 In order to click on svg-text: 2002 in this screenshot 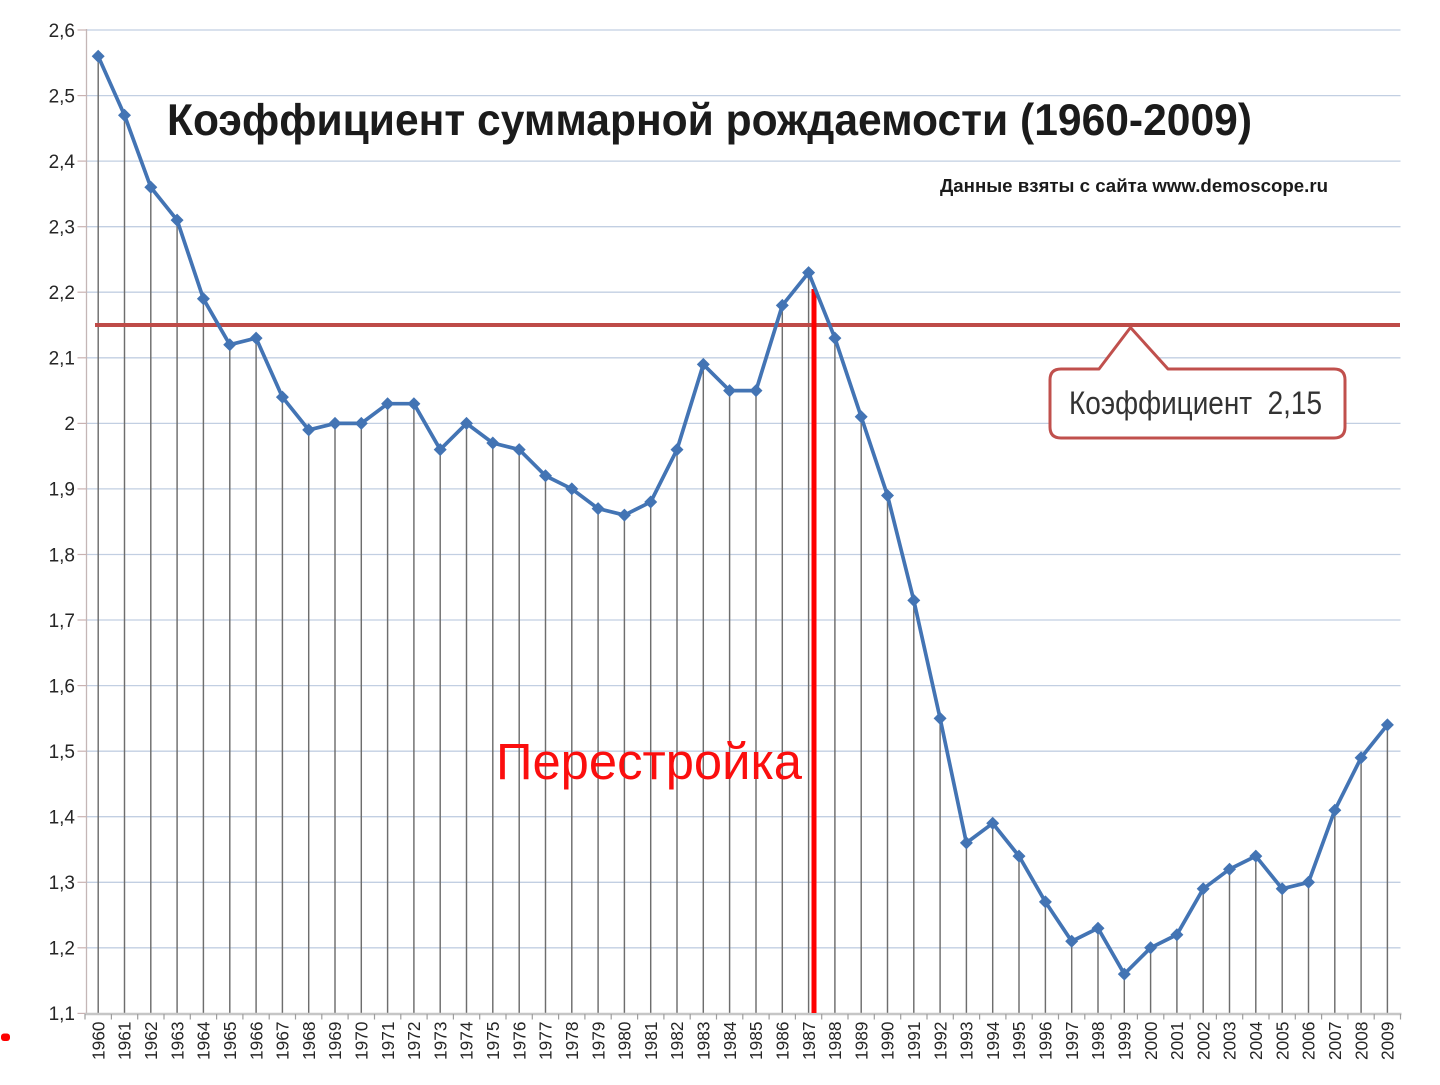, I will do `click(1203, 1041)`.